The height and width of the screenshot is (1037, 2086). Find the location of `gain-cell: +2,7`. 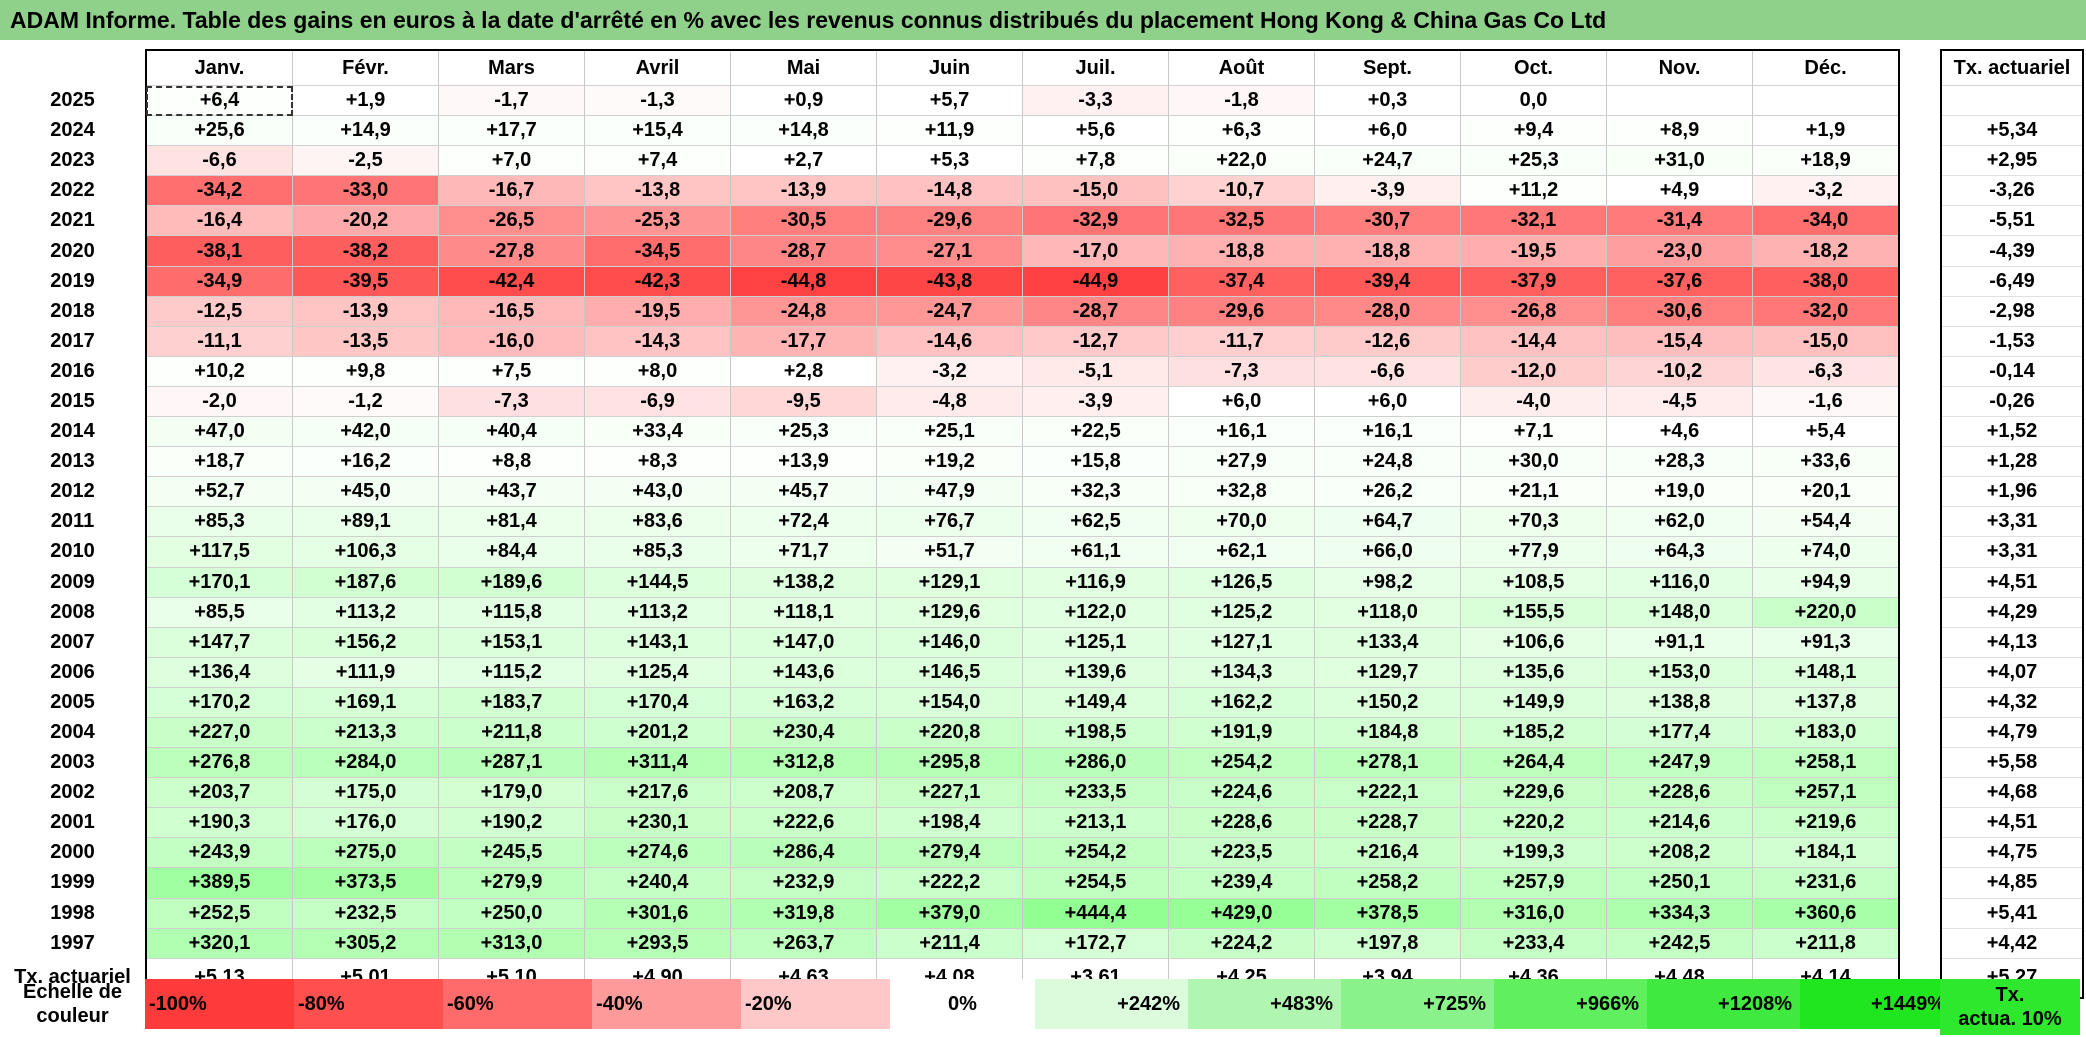

gain-cell: +2,7 is located at coordinates (803, 161).